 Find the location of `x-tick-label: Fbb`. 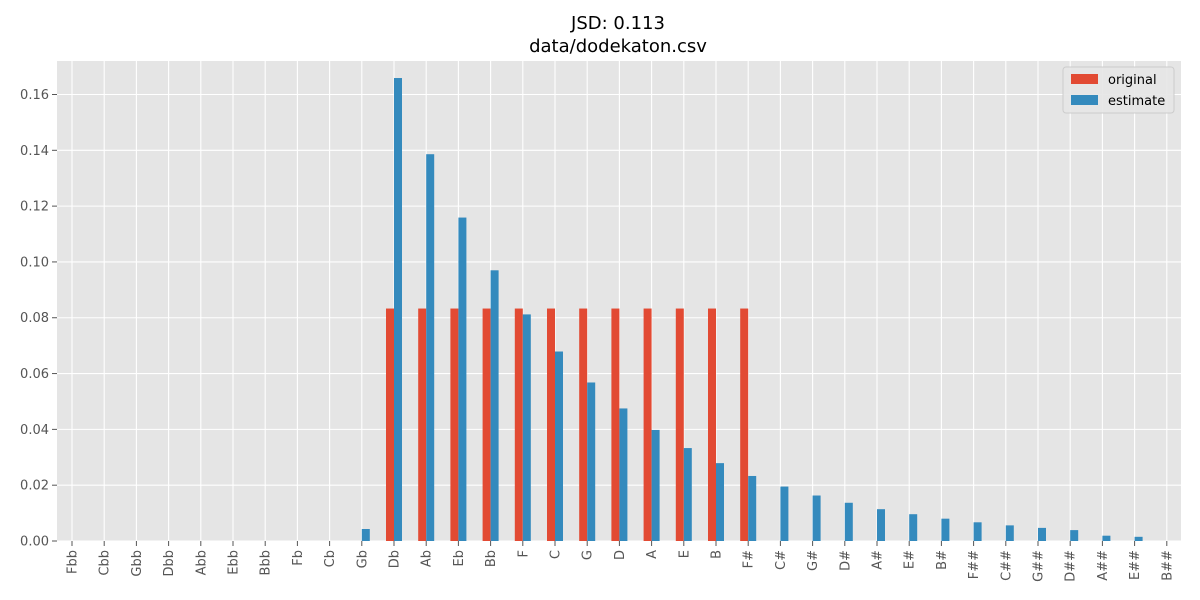

x-tick-label: Fbb is located at coordinates (73, 562).